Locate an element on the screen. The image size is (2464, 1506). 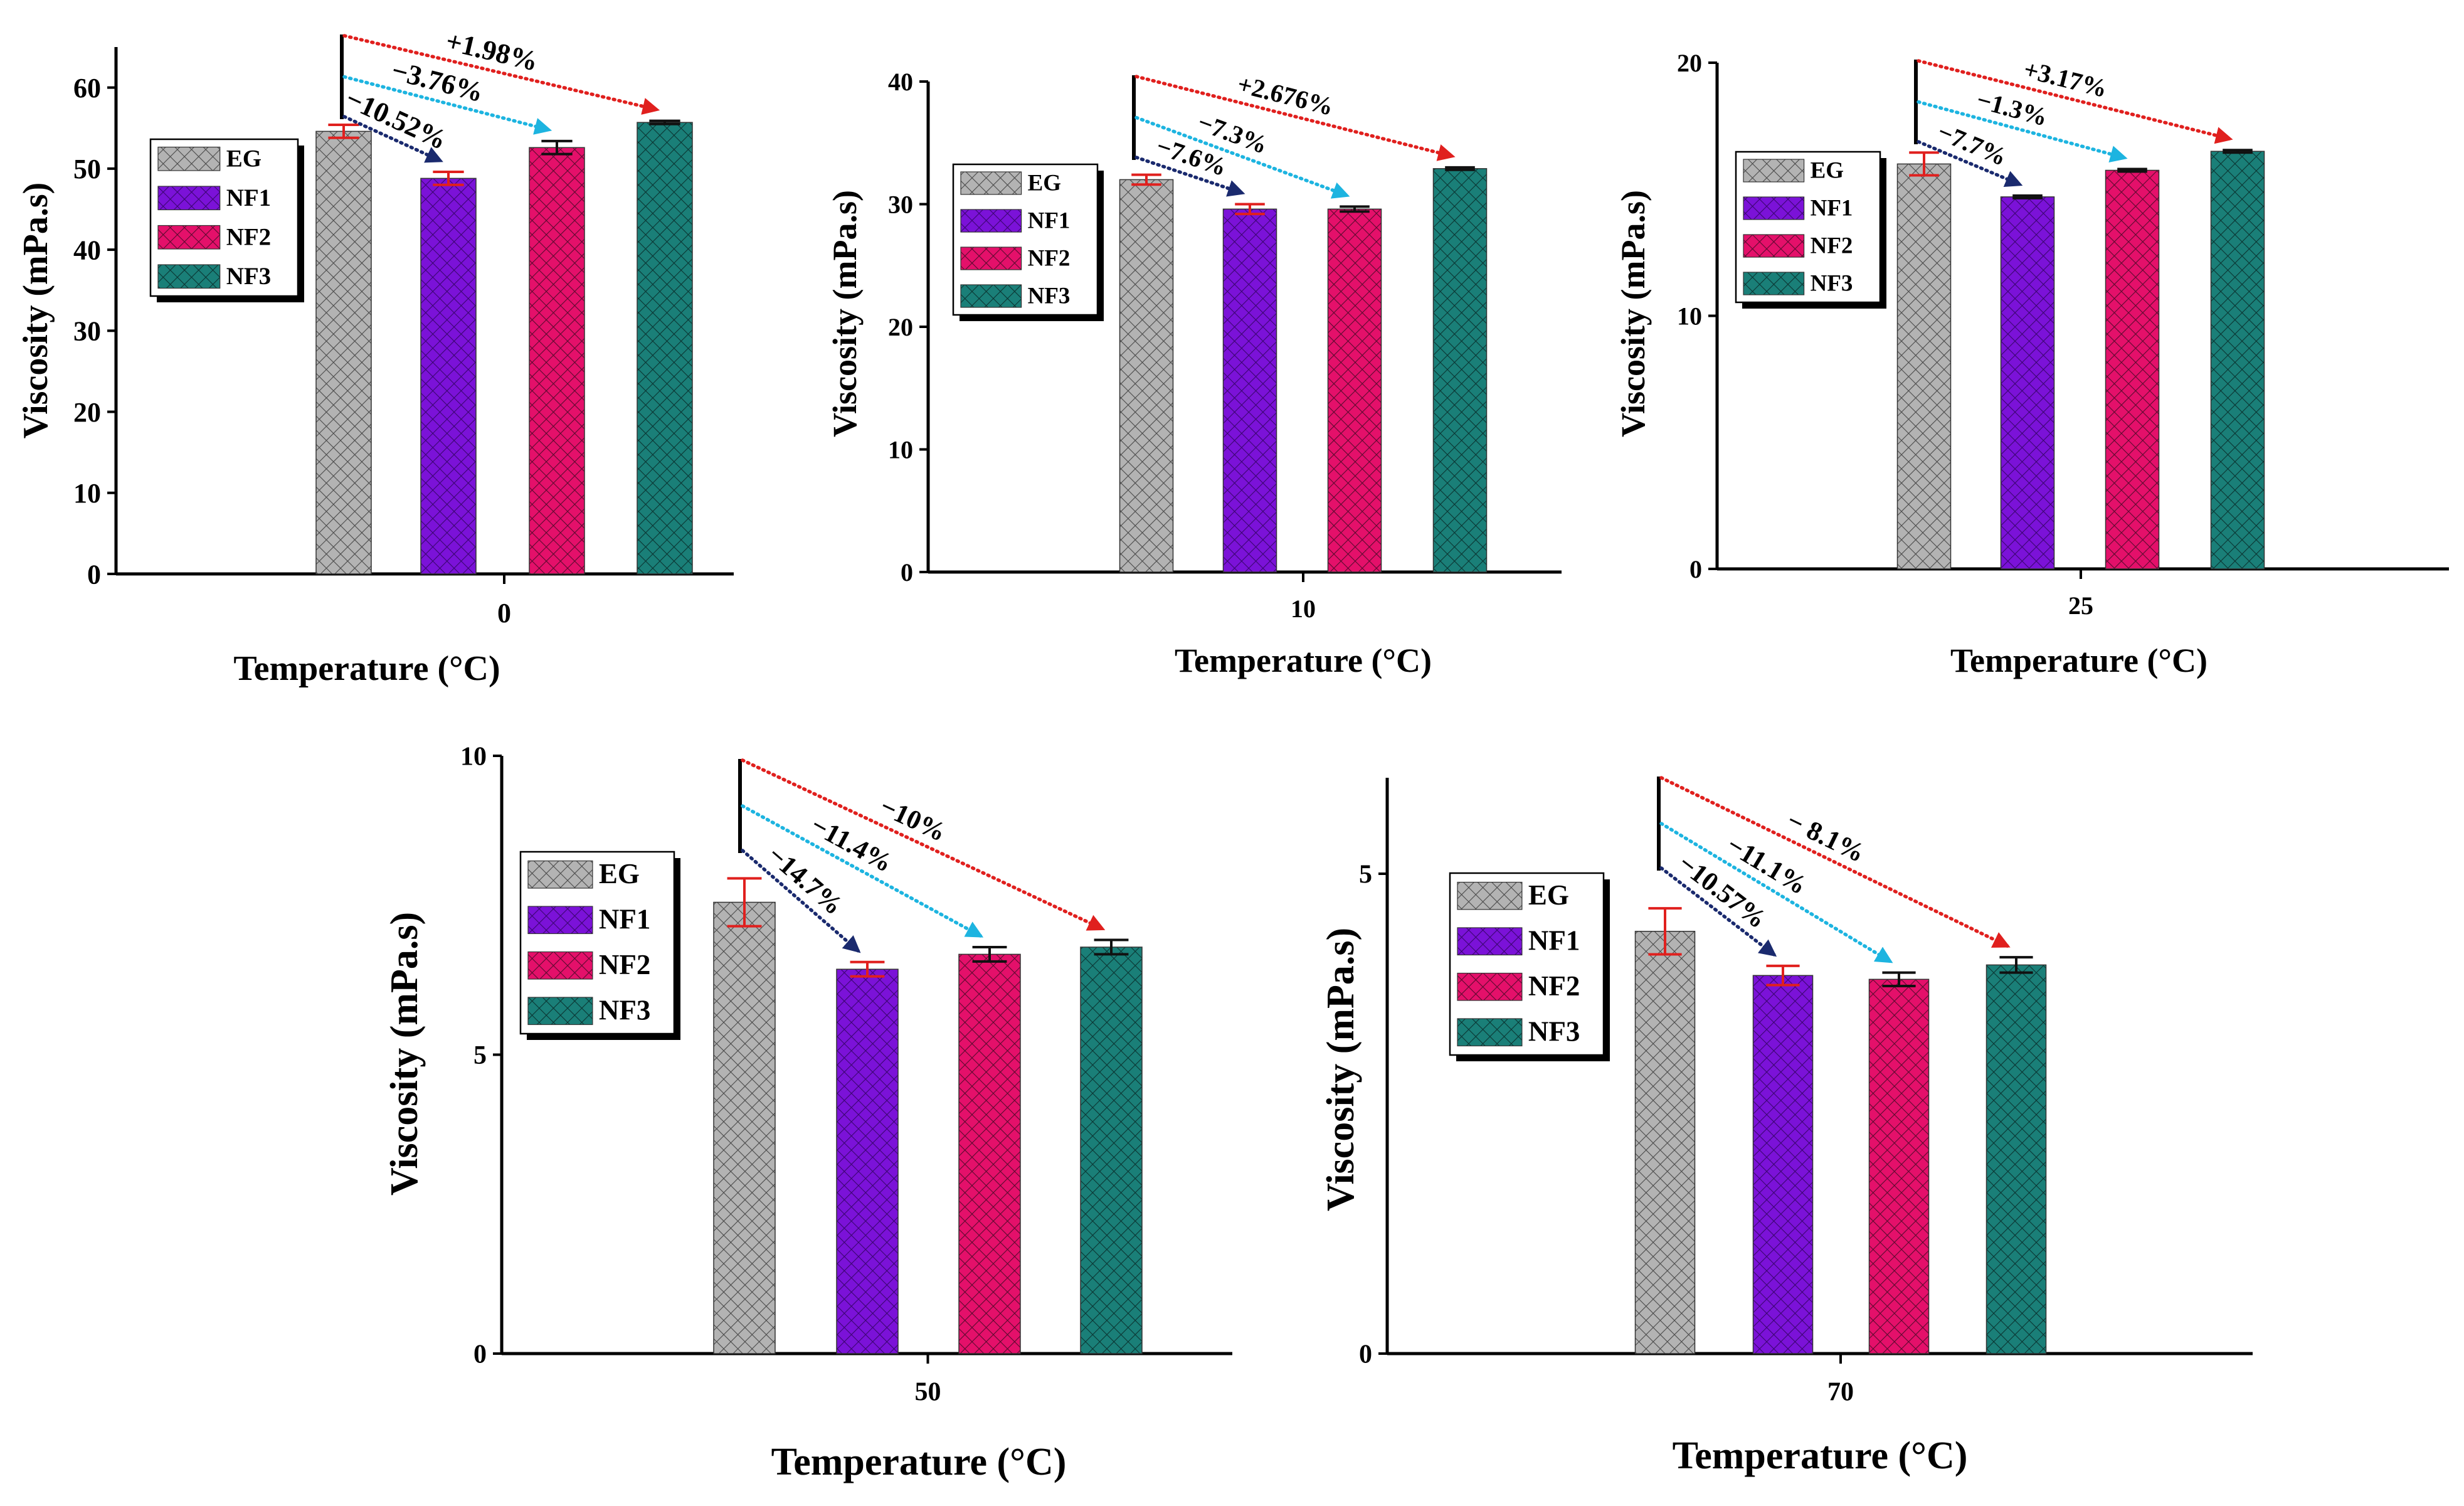
x-tick-label: 25 is located at coordinates (2080, 605).